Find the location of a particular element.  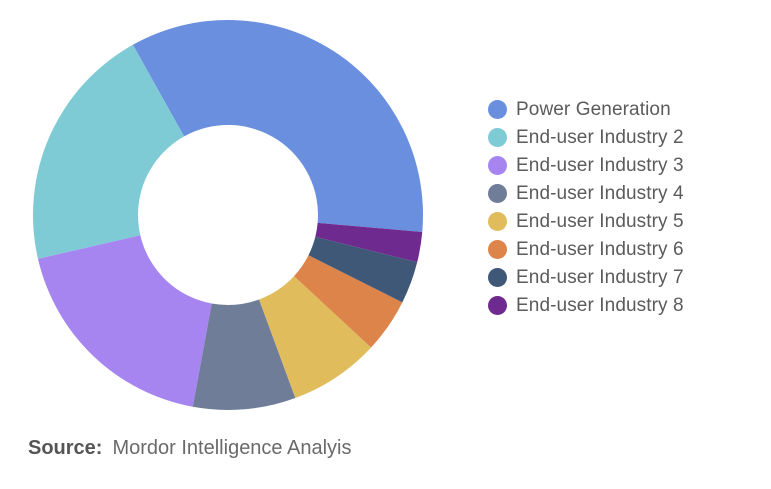

source-note: Source: Mordor Intelligence Analyis is located at coordinates (189, 448).